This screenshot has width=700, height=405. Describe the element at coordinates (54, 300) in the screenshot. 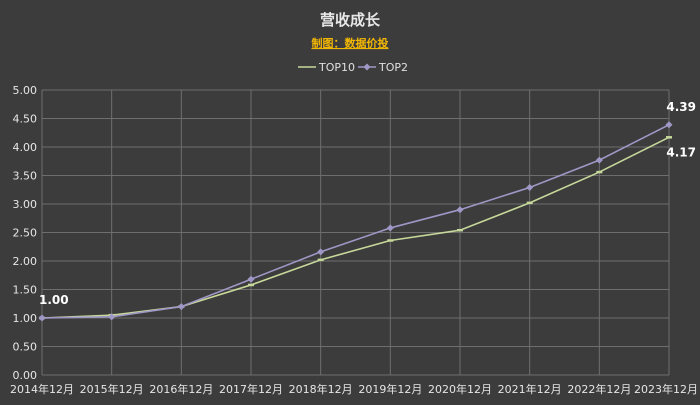

I see `data-label: 1.00` at that location.